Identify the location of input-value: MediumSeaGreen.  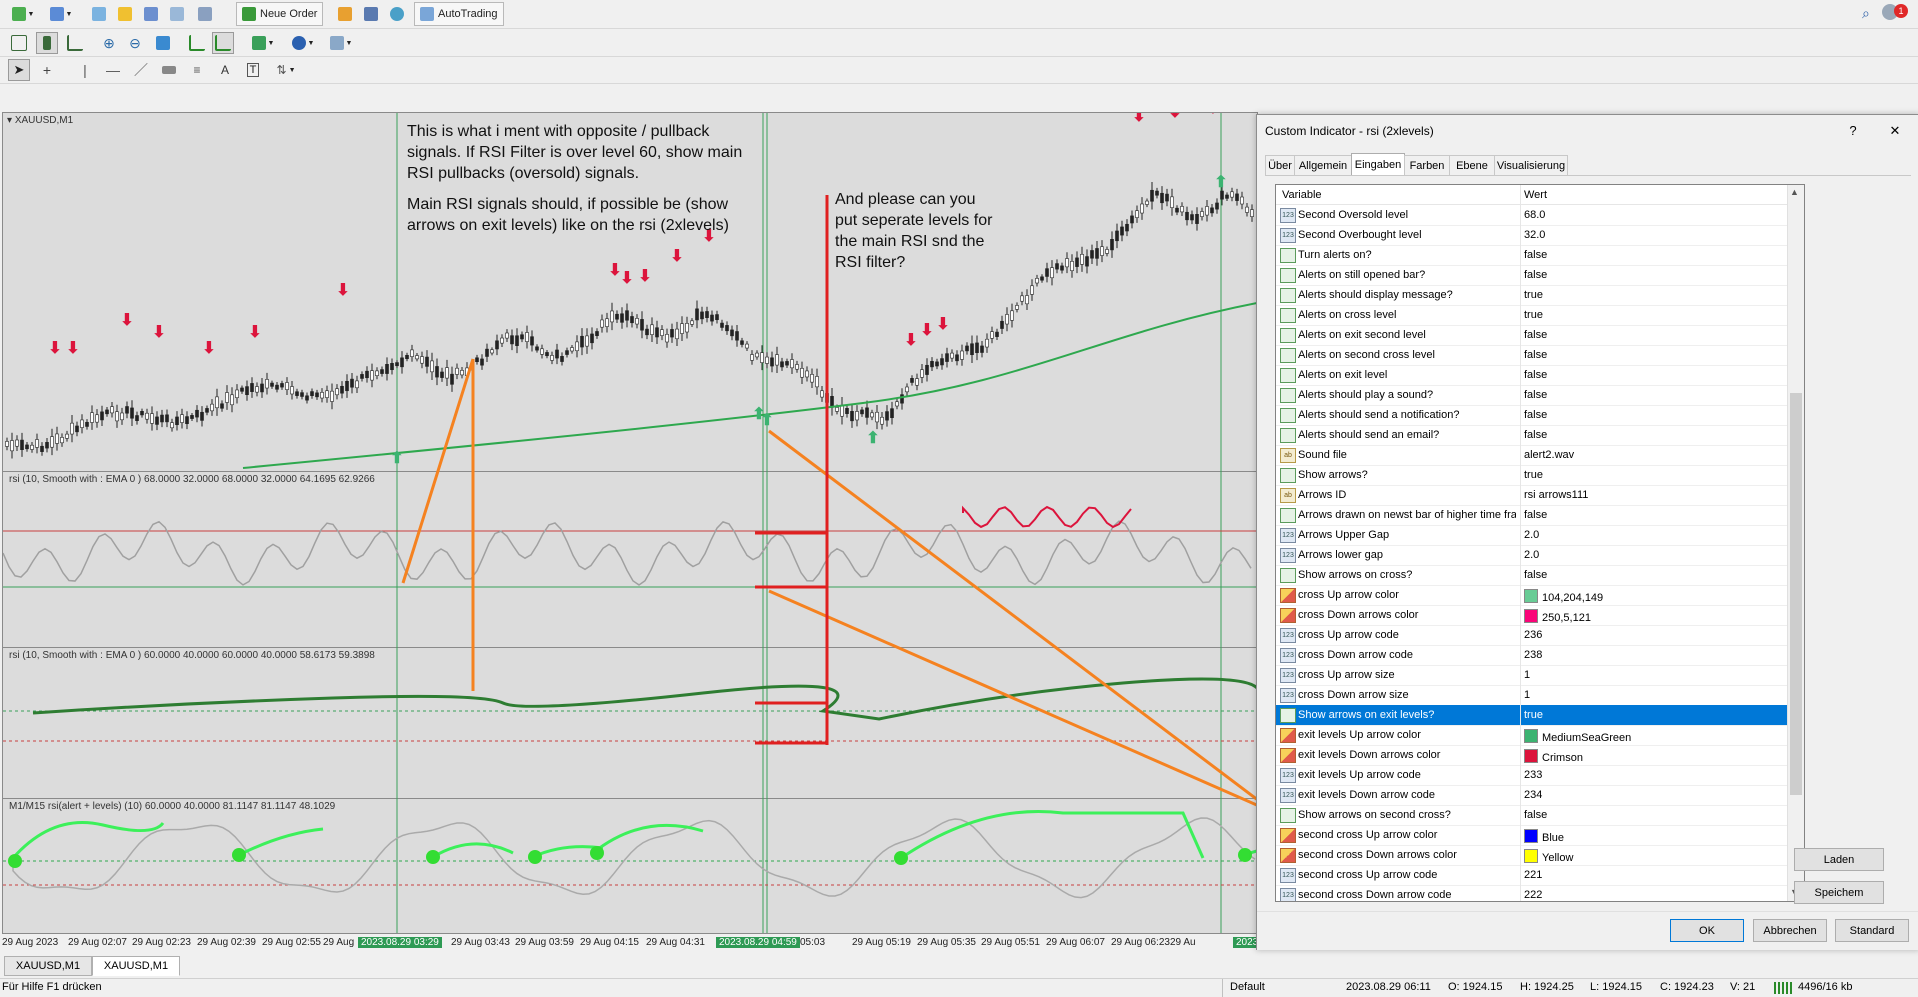
(1654, 736).